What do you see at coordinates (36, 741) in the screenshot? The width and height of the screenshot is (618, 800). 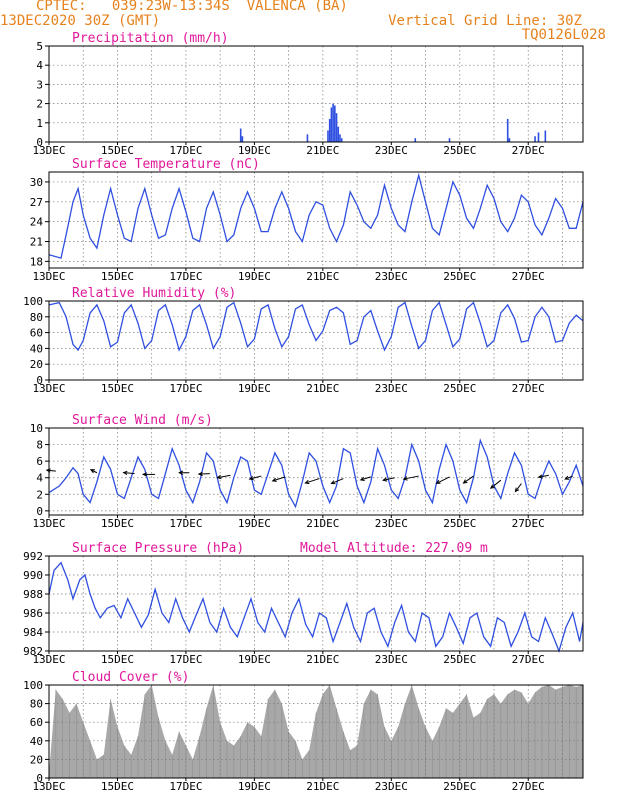 I see `y-tick-label: 40` at bounding box center [36, 741].